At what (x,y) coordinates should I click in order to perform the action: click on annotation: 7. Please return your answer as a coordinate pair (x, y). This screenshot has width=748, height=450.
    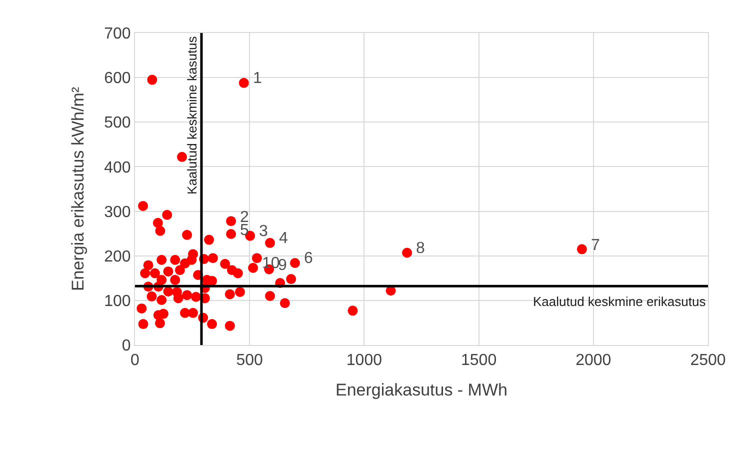
    Looking at the image, I should click on (595, 245).